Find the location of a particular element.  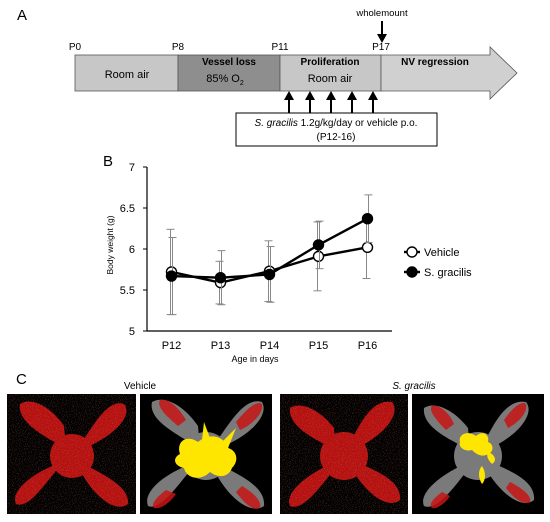

treatment-line-1: S. gracilis 1.2g/kg/day or vehicle p.o. is located at coordinates (336, 123).